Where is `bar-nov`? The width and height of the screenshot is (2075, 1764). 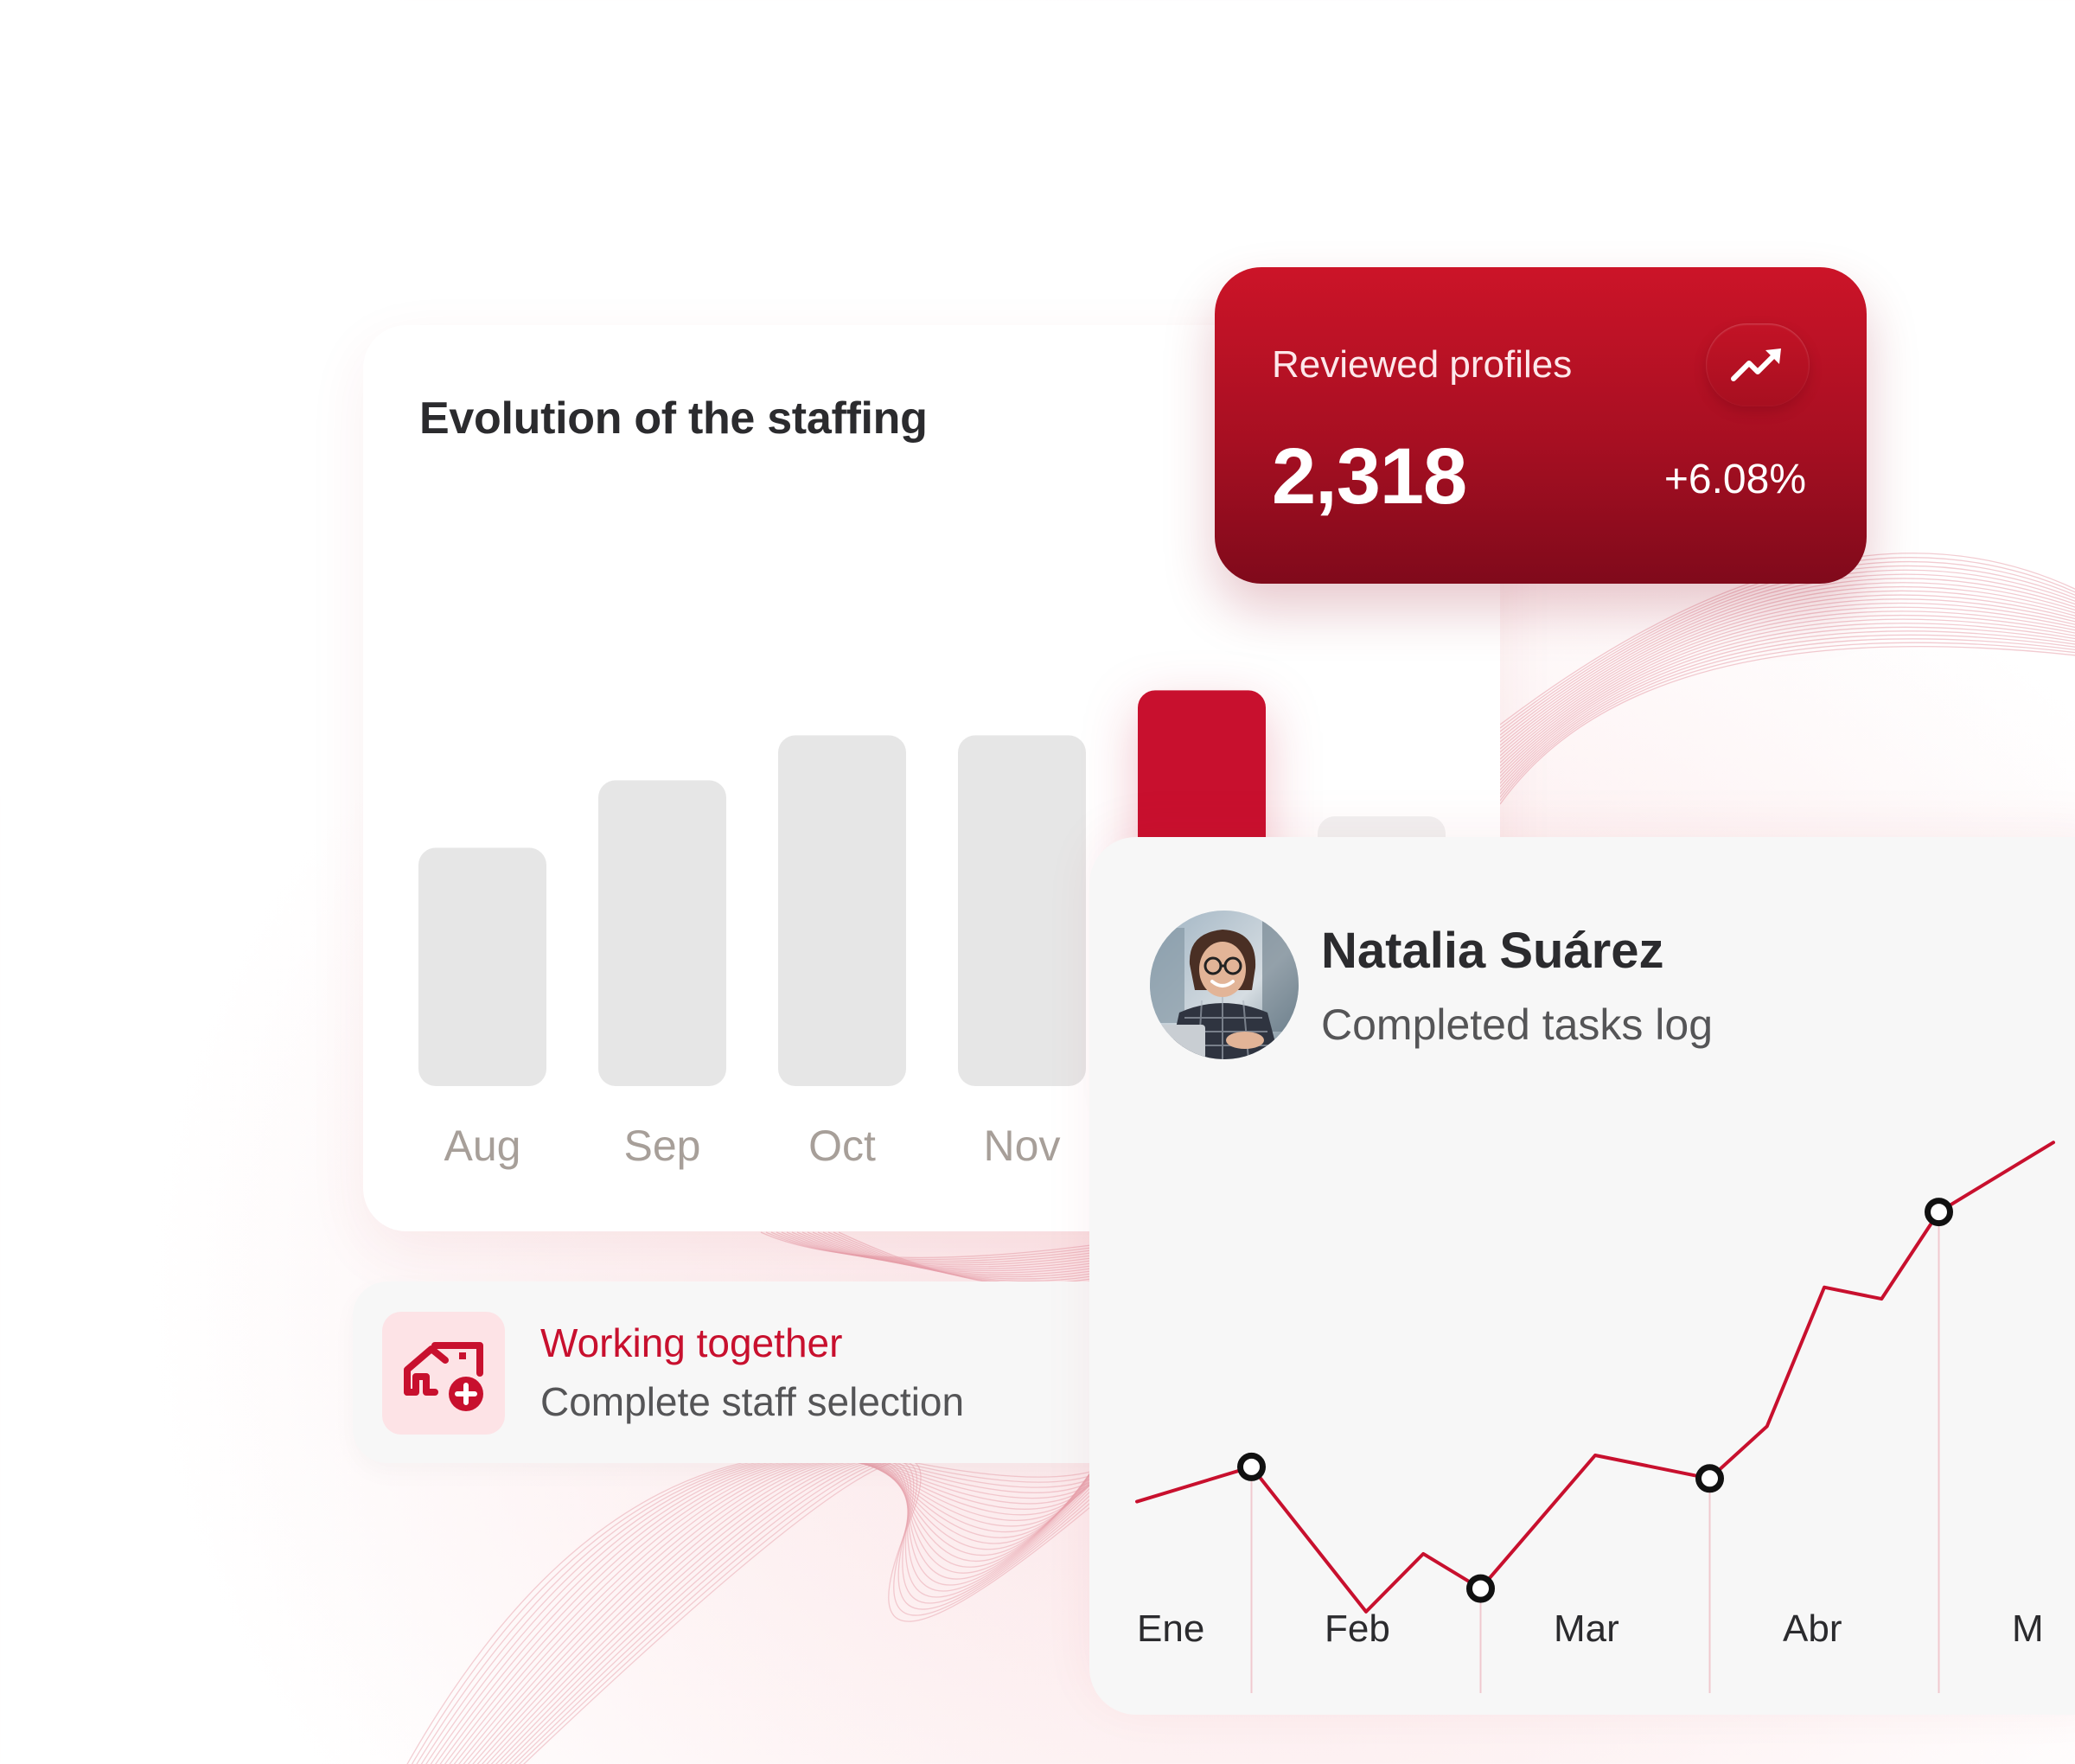
bar-nov is located at coordinates (1022, 910).